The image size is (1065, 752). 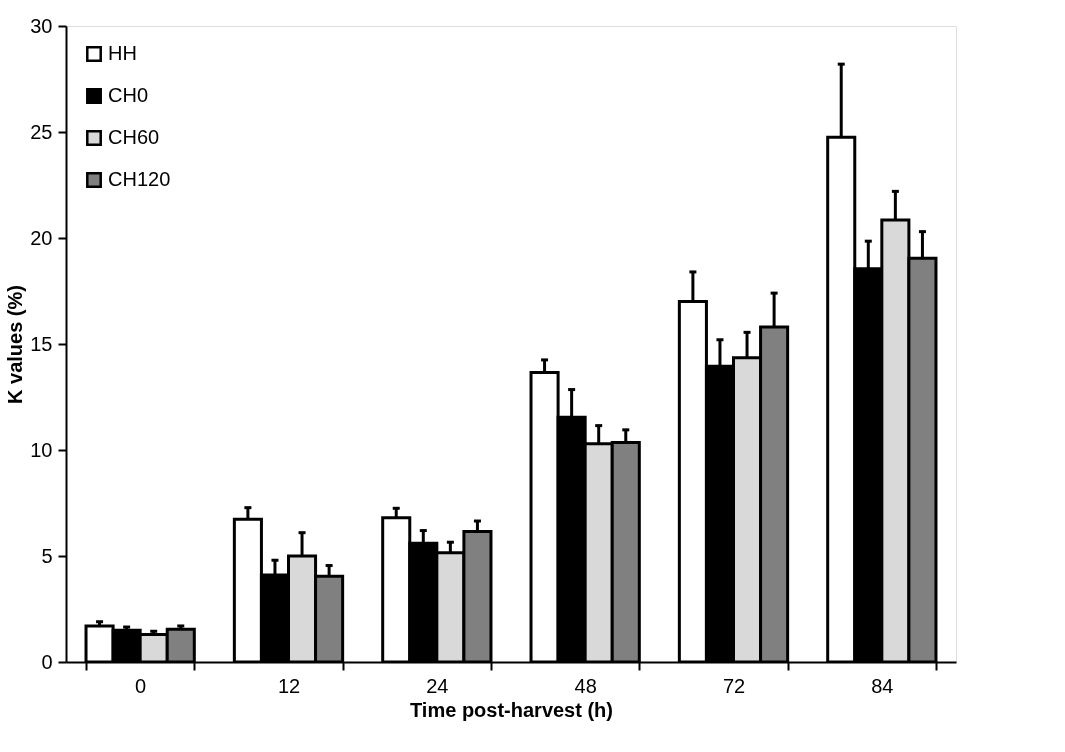 I want to click on y-tick-label: 25, so click(x=41, y=131).